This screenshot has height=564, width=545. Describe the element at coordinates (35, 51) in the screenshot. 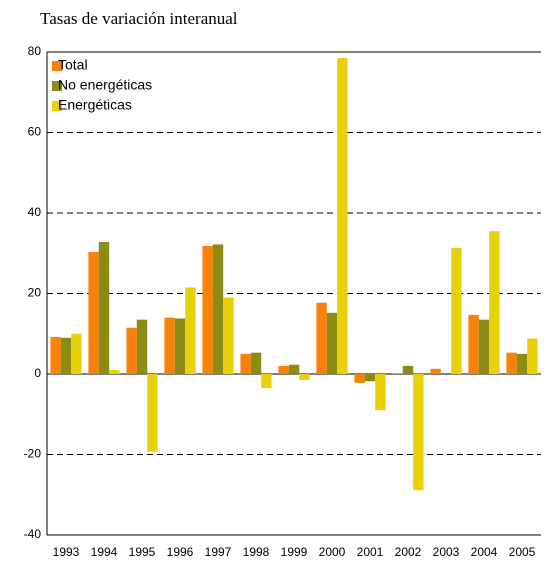

I see `y-tick-label: 80` at that location.